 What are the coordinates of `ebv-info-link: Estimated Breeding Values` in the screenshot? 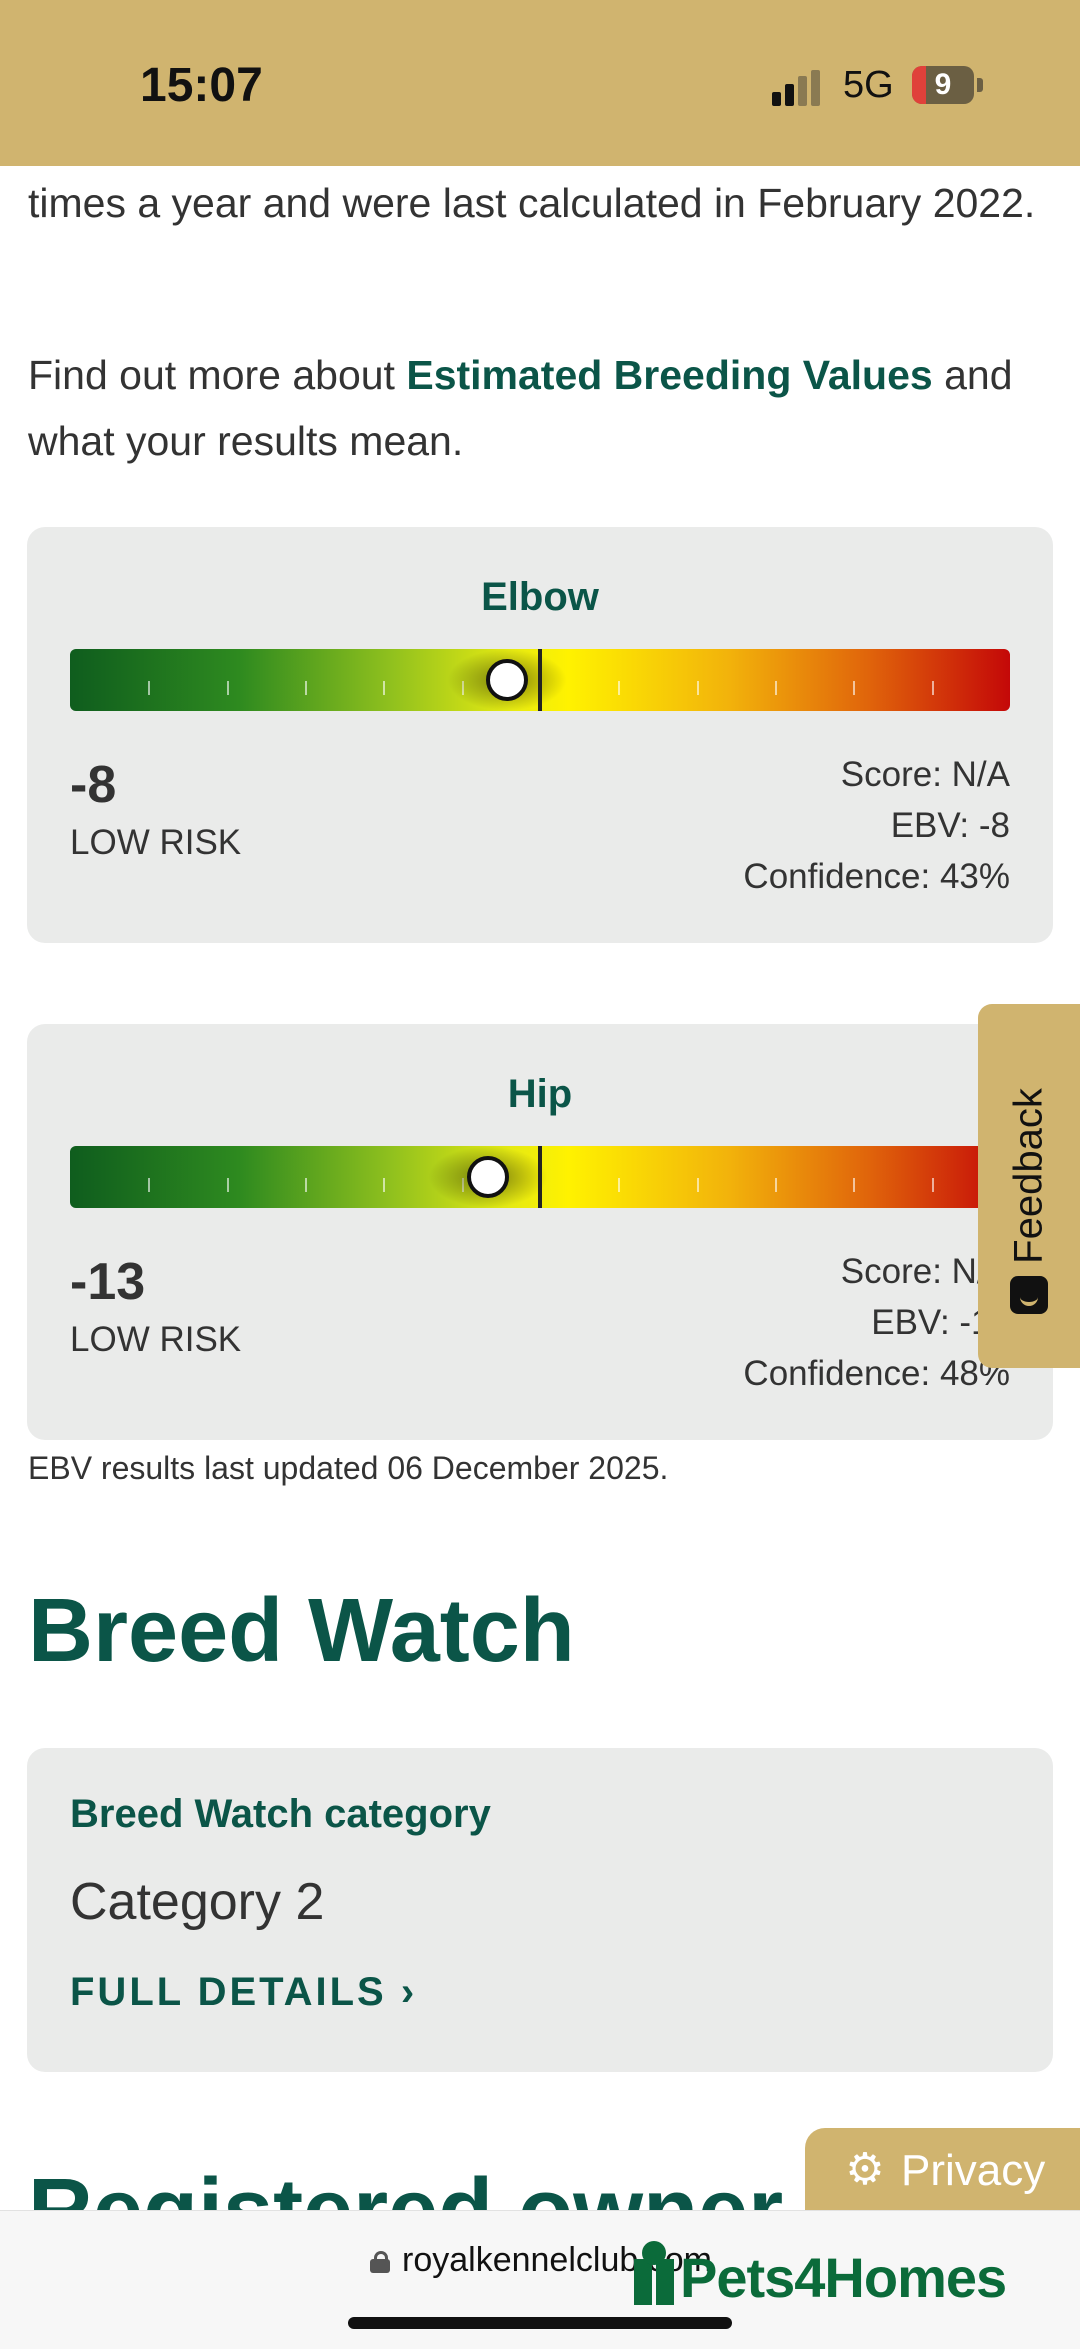 It's located at (669, 375).